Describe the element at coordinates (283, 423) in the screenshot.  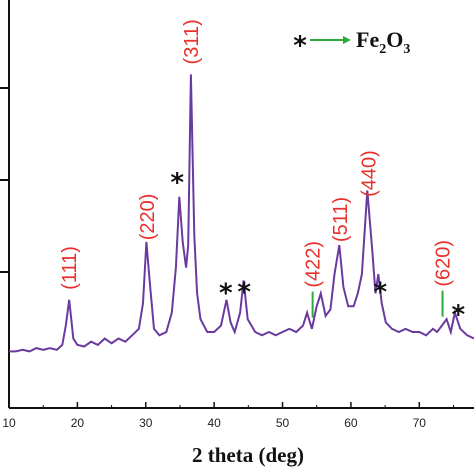
I see `x-tick-label: 50` at that location.